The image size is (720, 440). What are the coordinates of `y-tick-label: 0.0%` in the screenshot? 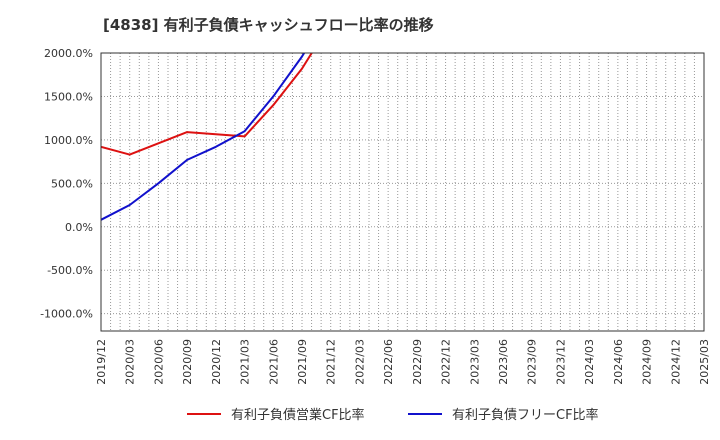 It's located at (79, 227).